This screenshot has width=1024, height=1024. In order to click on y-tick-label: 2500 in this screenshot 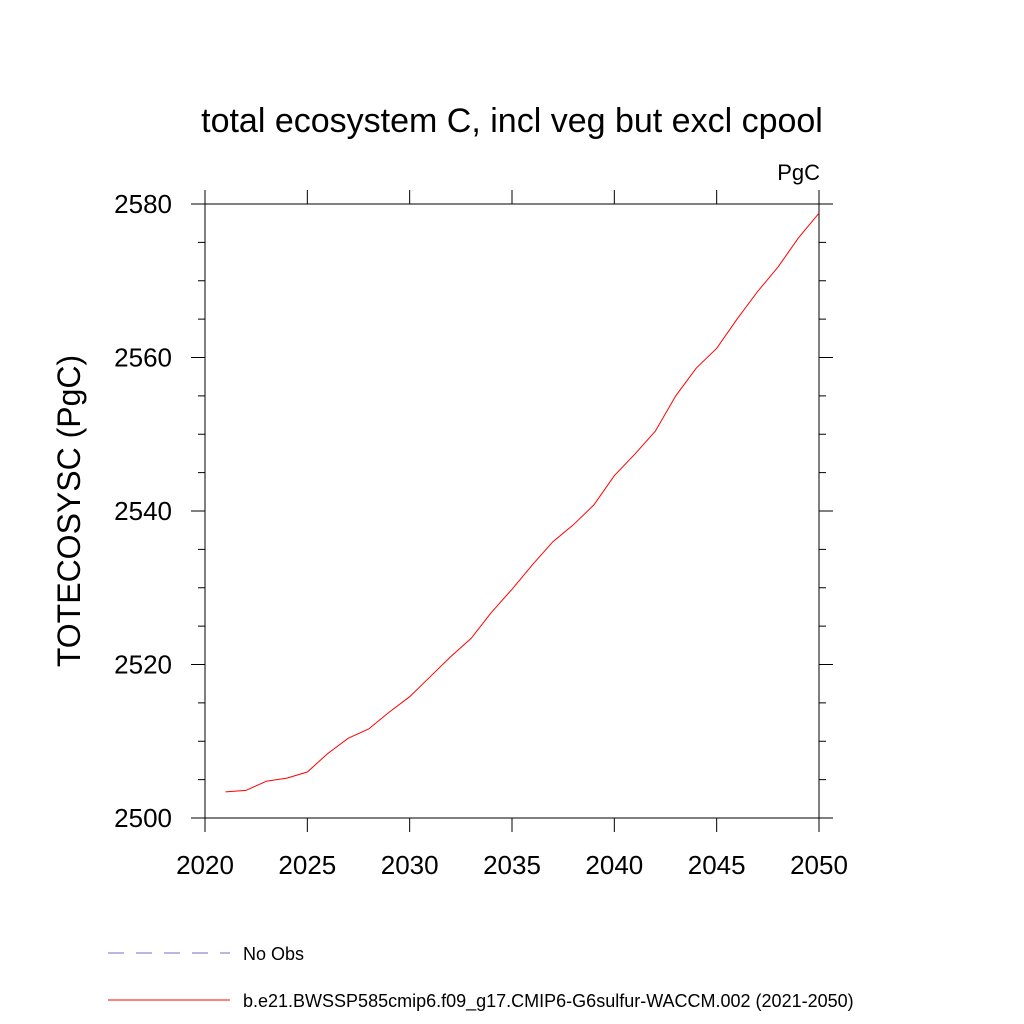, I will do `click(143, 818)`.